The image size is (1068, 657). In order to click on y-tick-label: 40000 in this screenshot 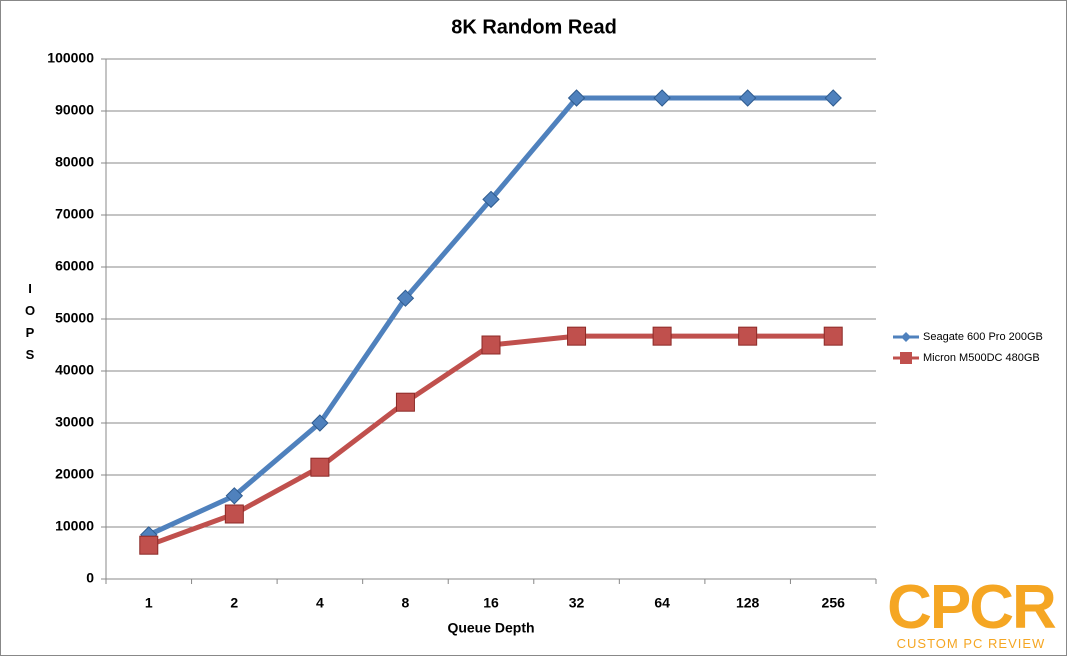, I will do `click(74, 370)`.